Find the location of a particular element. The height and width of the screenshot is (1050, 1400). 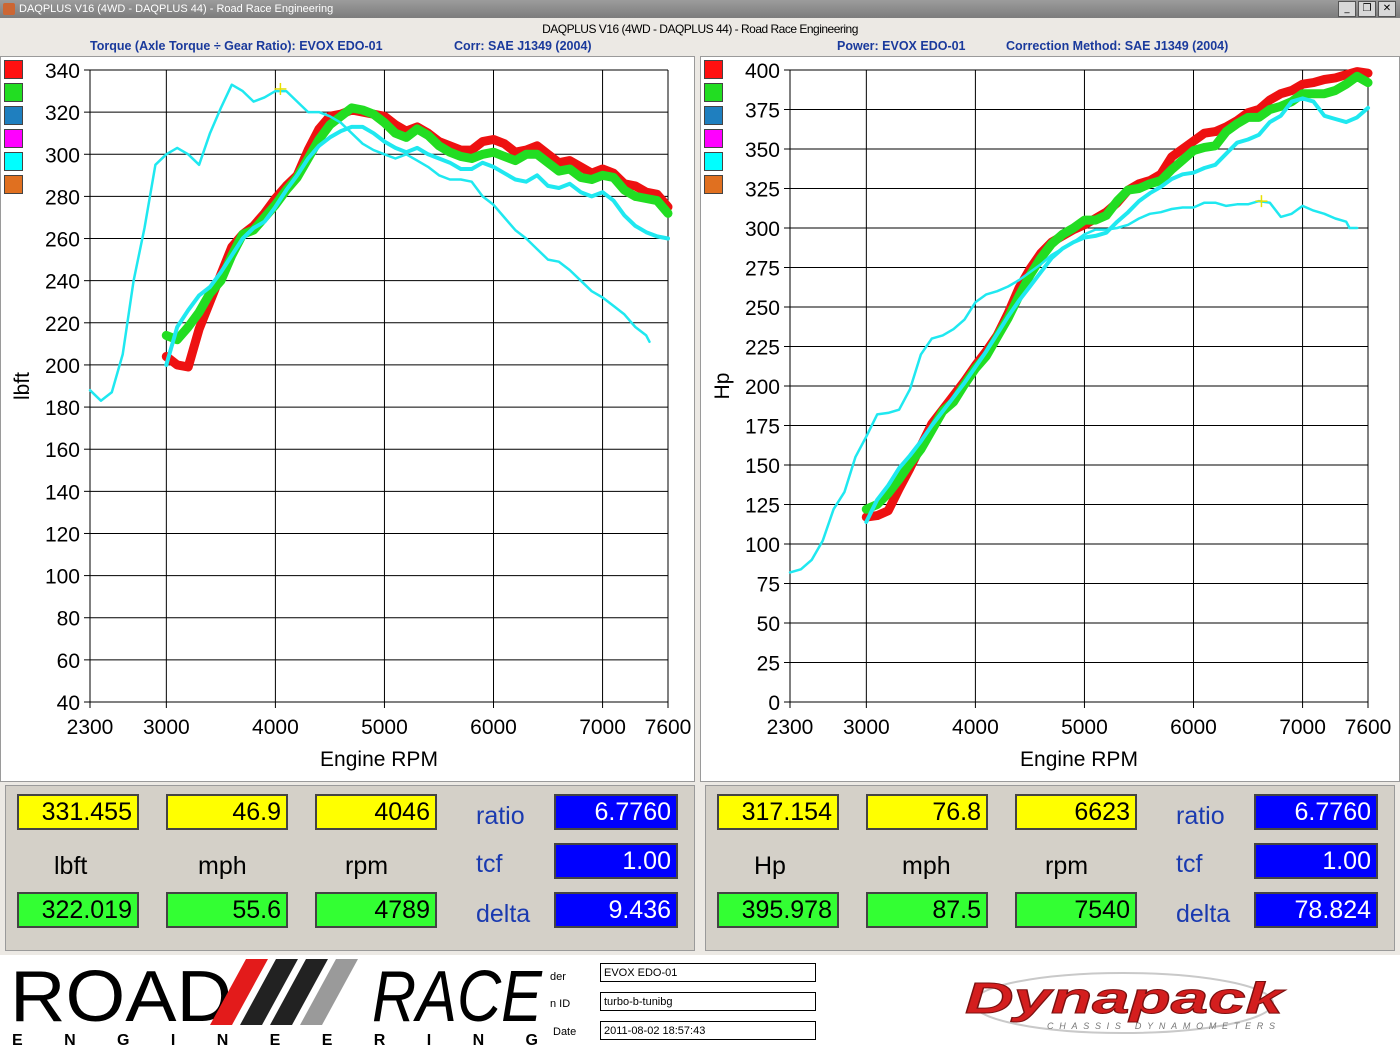

delta-value: 9.436 is located at coordinates (616, 910).